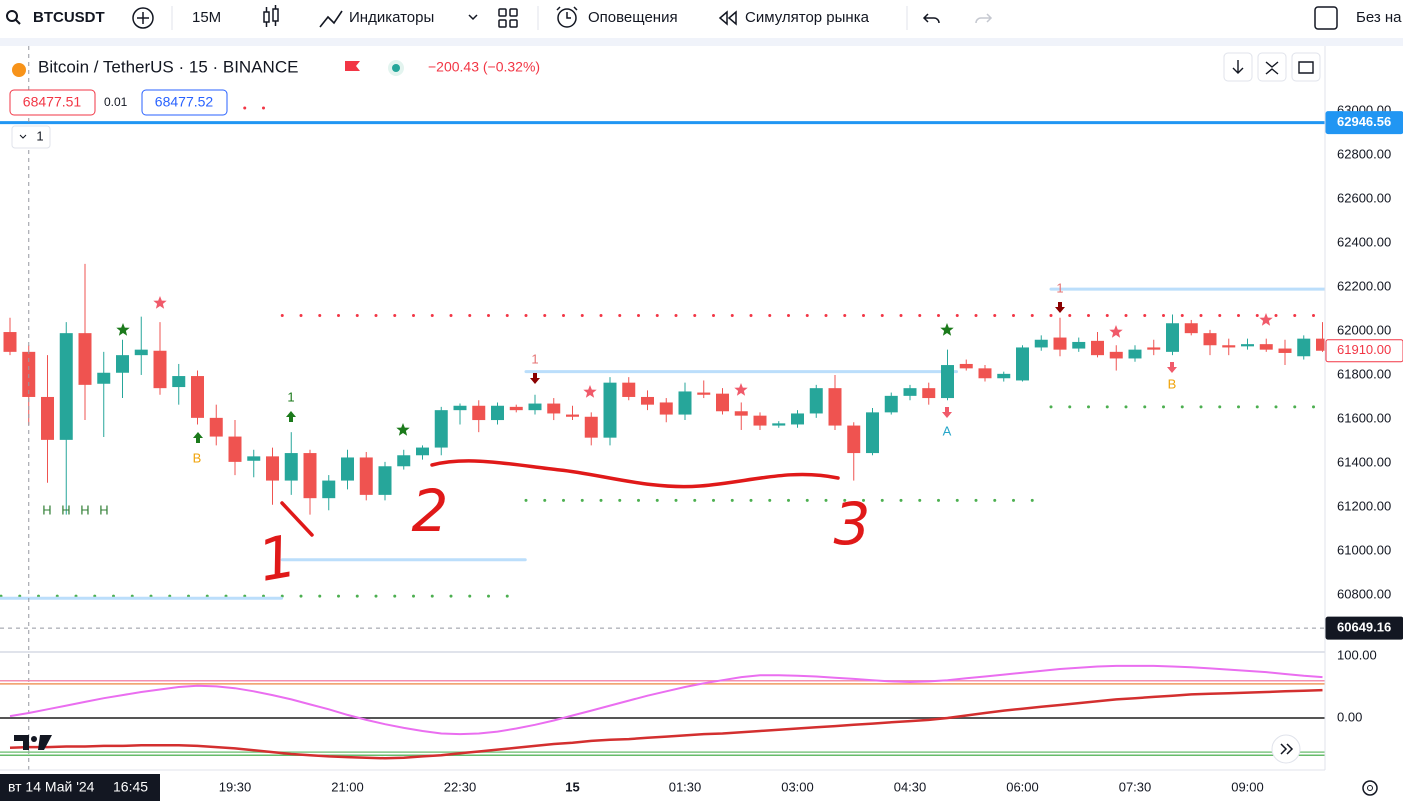 Image resolution: width=1403 pixels, height=801 pixels. What do you see at coordinates (1364, 505) in the screenshot?
I see `y-tick-label: 61200.00` at bounding box center [1364, 505].